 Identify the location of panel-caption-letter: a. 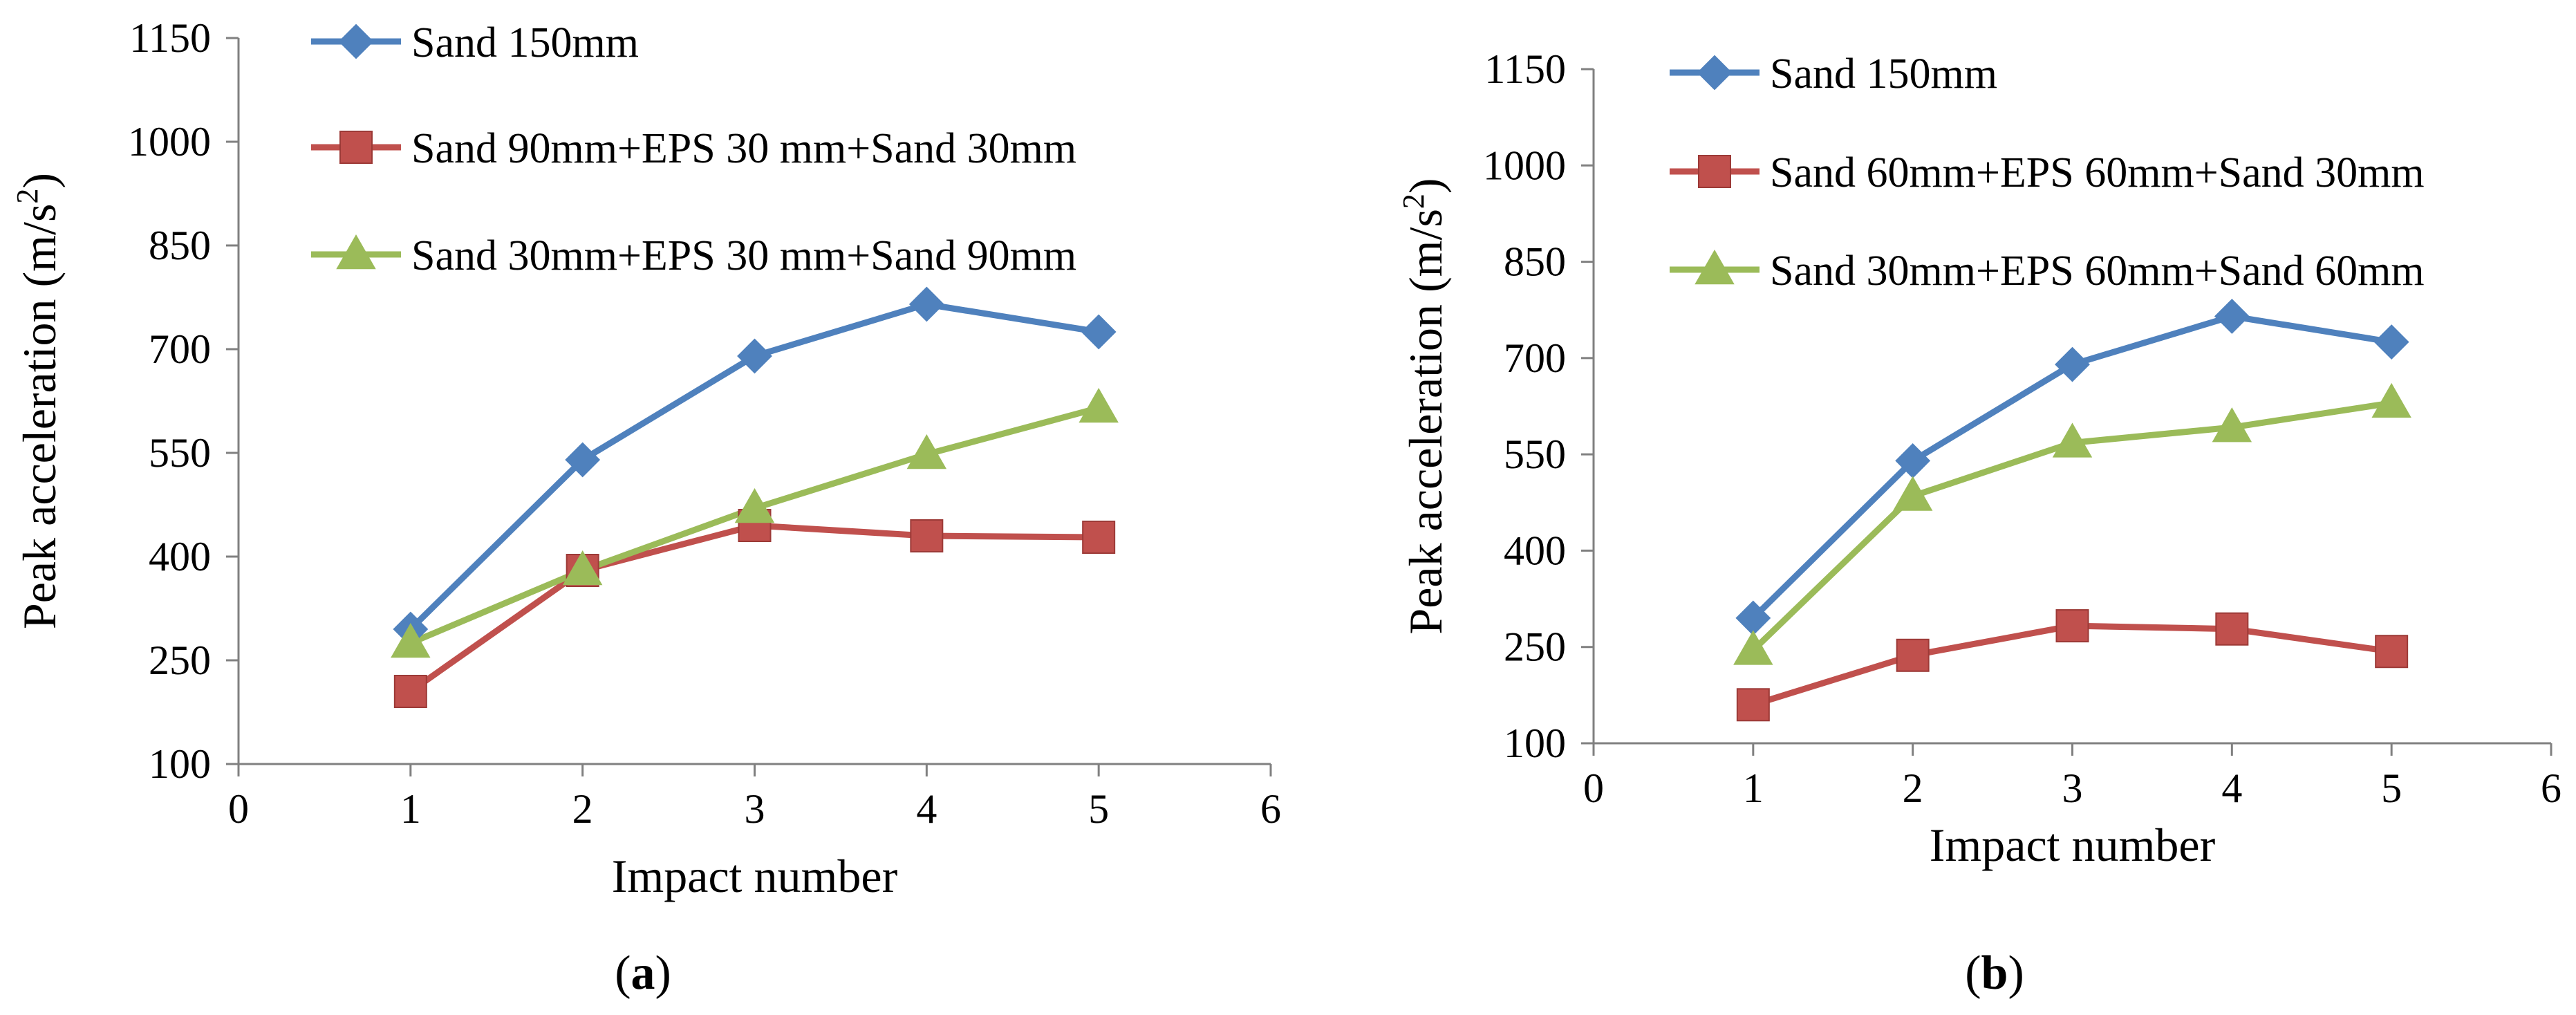
(643, 974).